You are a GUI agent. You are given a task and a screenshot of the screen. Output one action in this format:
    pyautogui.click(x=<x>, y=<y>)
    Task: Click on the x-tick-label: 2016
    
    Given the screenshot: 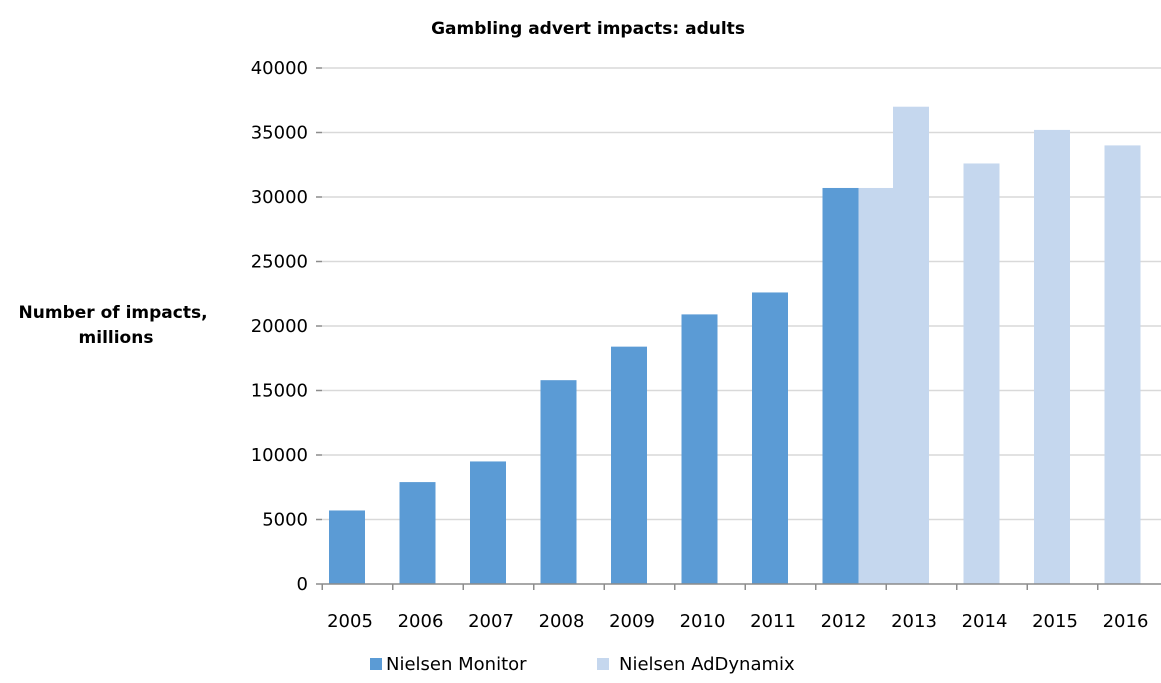 What is the action you would take?
    pyautogui.click(x=1126, y=621)
    